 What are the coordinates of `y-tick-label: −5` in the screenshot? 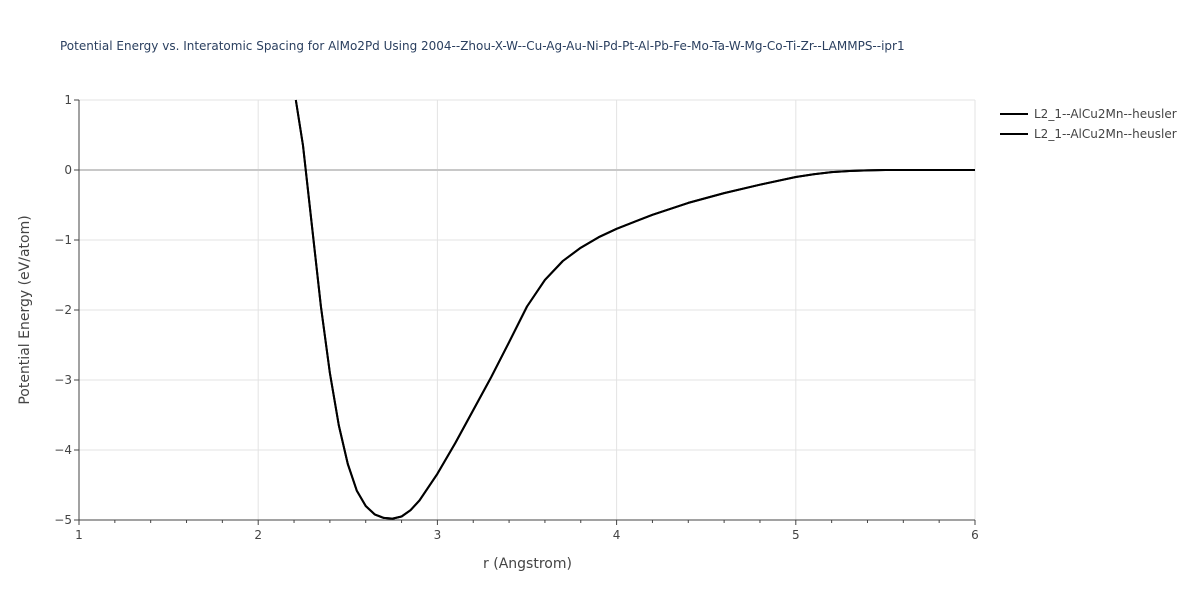 It's located at (63, 520).